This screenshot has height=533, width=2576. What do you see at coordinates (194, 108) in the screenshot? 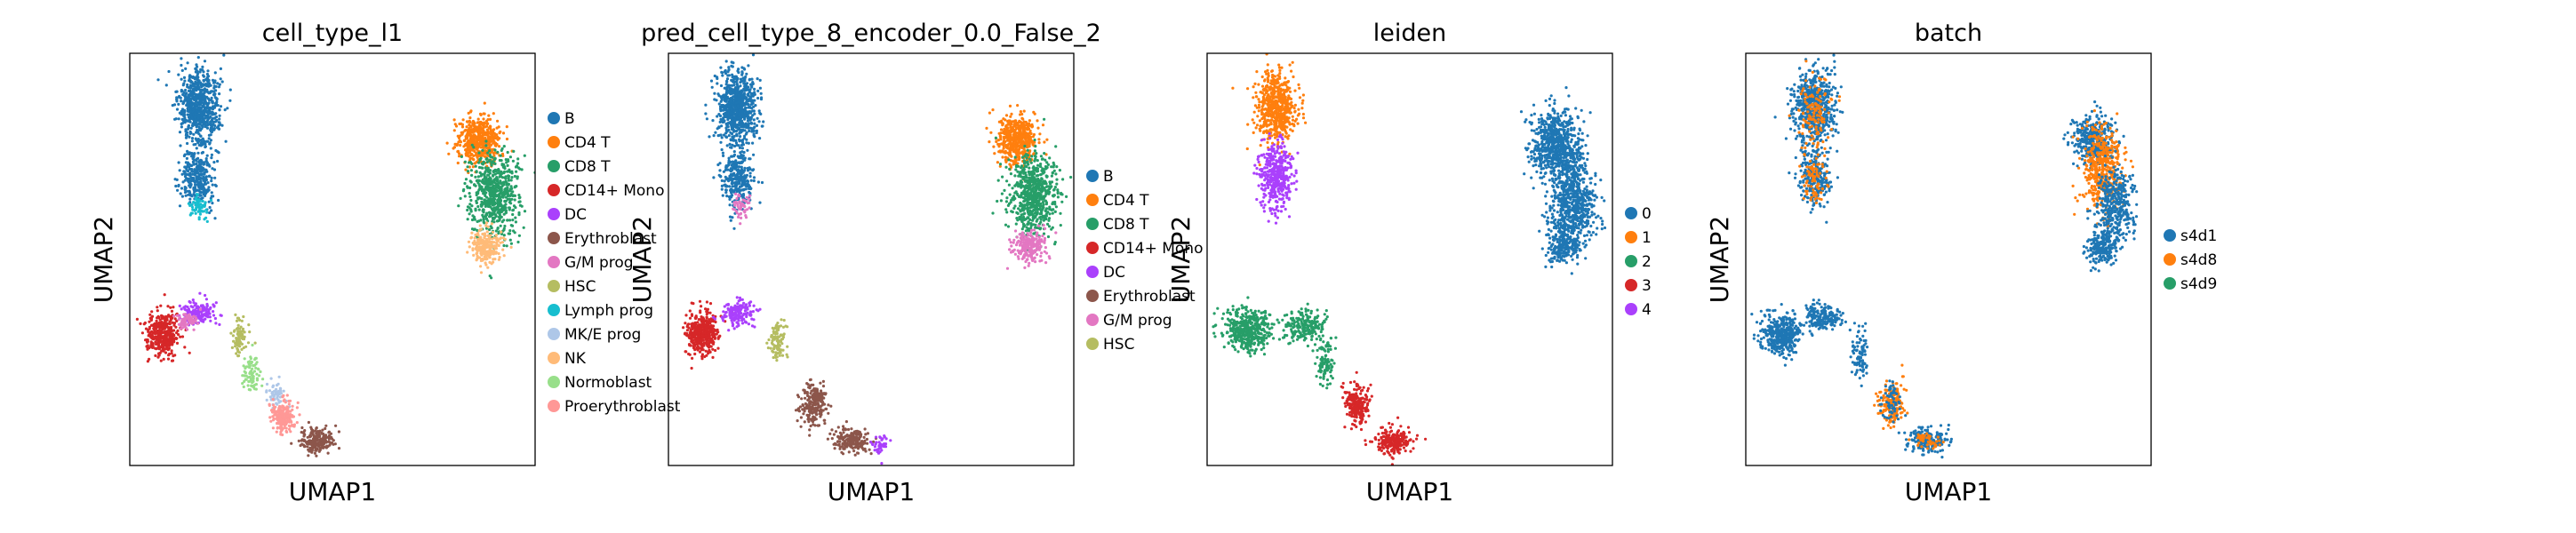
I see `cluster-b` at bounding box center [194, 108].